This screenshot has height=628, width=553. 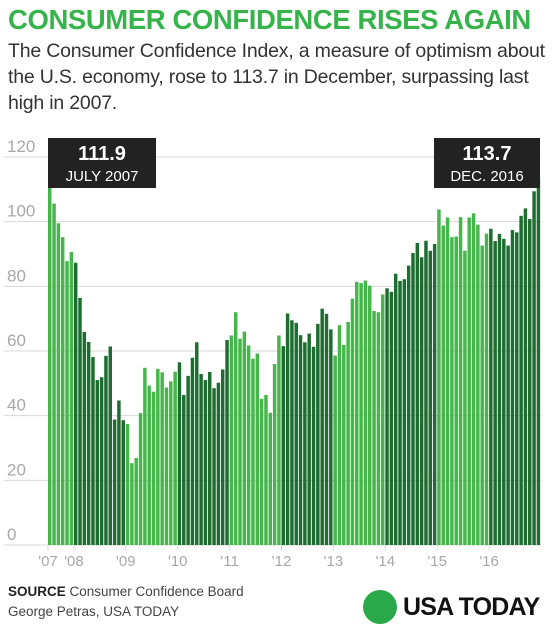 What do you see at coordinates (16, 469) in the screenshot?
I see `y-tick-label: 20` at bounding box center [16, 469].